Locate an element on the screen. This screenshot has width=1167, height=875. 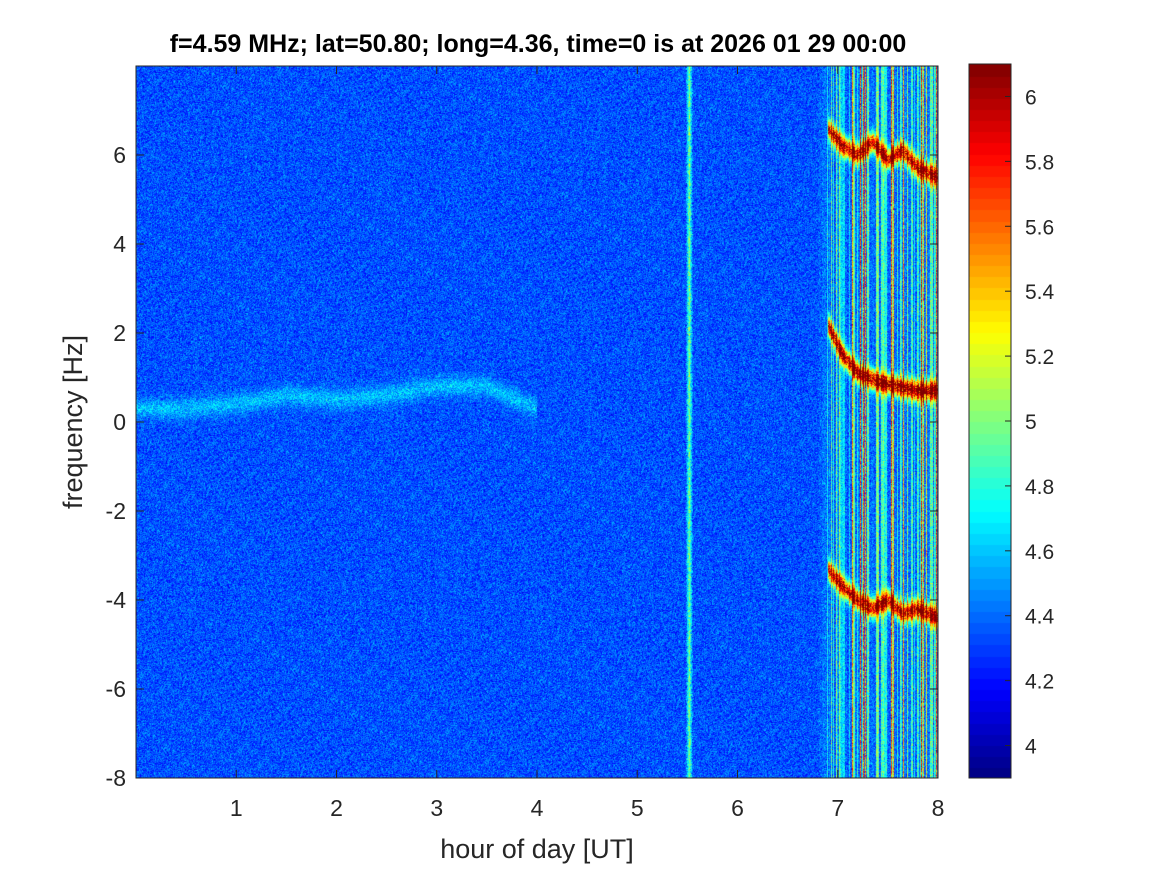
colorbar-tick-label: 5.4 is located at coordinates (1040, 292).